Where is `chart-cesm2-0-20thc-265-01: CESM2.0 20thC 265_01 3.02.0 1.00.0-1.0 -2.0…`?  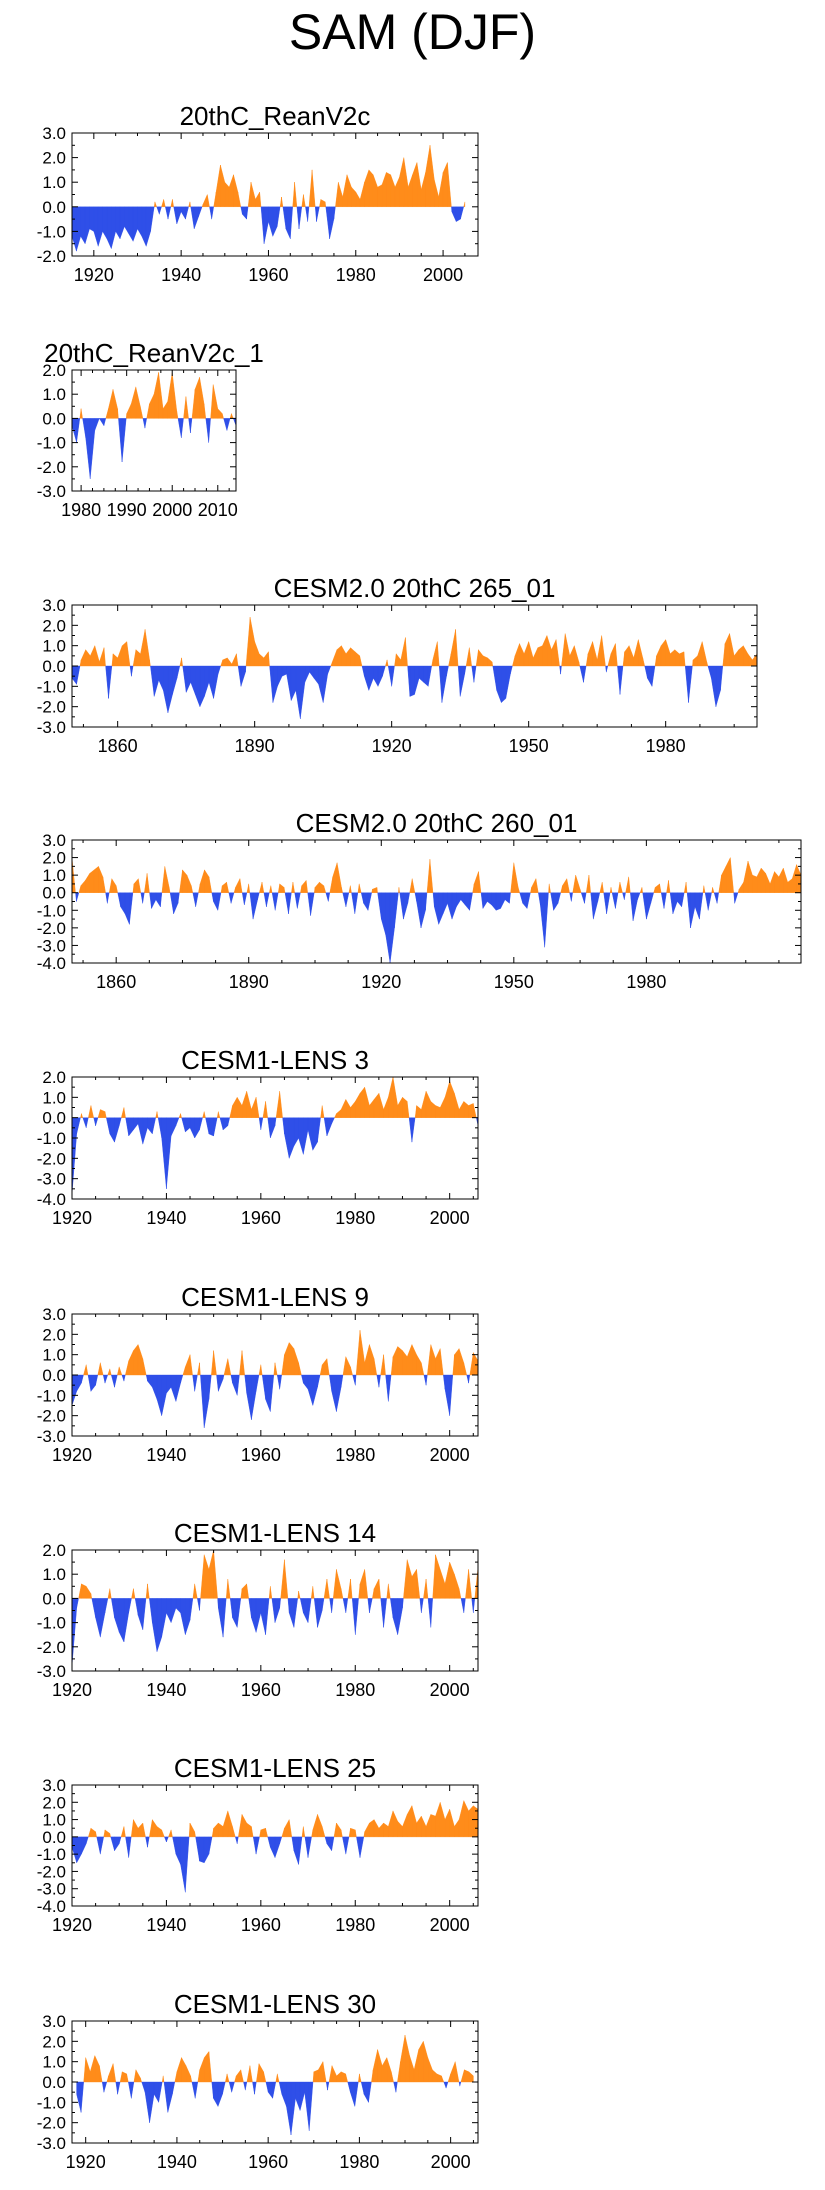 chart-cesm2-0-20thc-265-01: CESM2.0 20thC 265_01 3.02.0 1.00.0-1.0 -2.0… is located at coordinates (397, 664).